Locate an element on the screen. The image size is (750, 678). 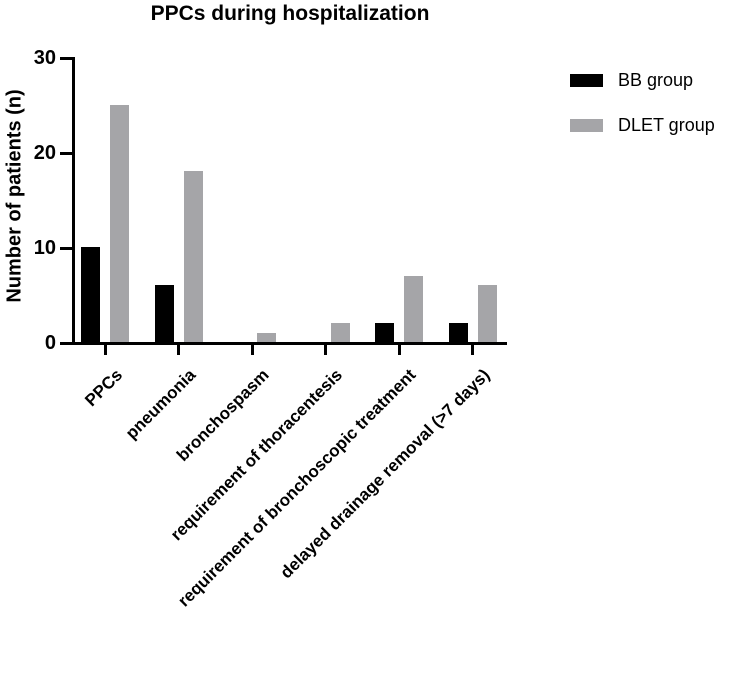
y-axis-line is located at coordinates (73, 201).